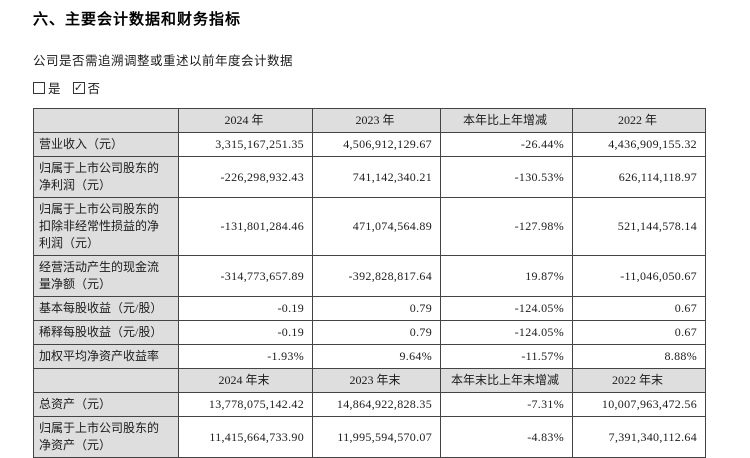 The width and height of the screenshot is (750, 458). I want to click on checkbox-yes-unchecked-icon, so click(39, 87).